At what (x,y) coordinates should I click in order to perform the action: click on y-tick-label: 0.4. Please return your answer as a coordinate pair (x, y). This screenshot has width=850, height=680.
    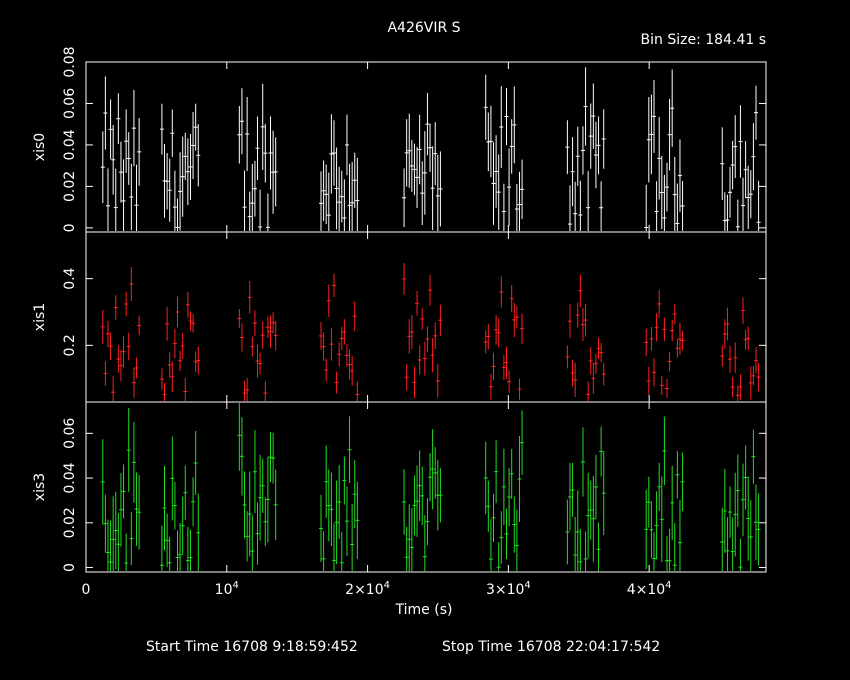
    Looking at the image, I should click on (70, 278).